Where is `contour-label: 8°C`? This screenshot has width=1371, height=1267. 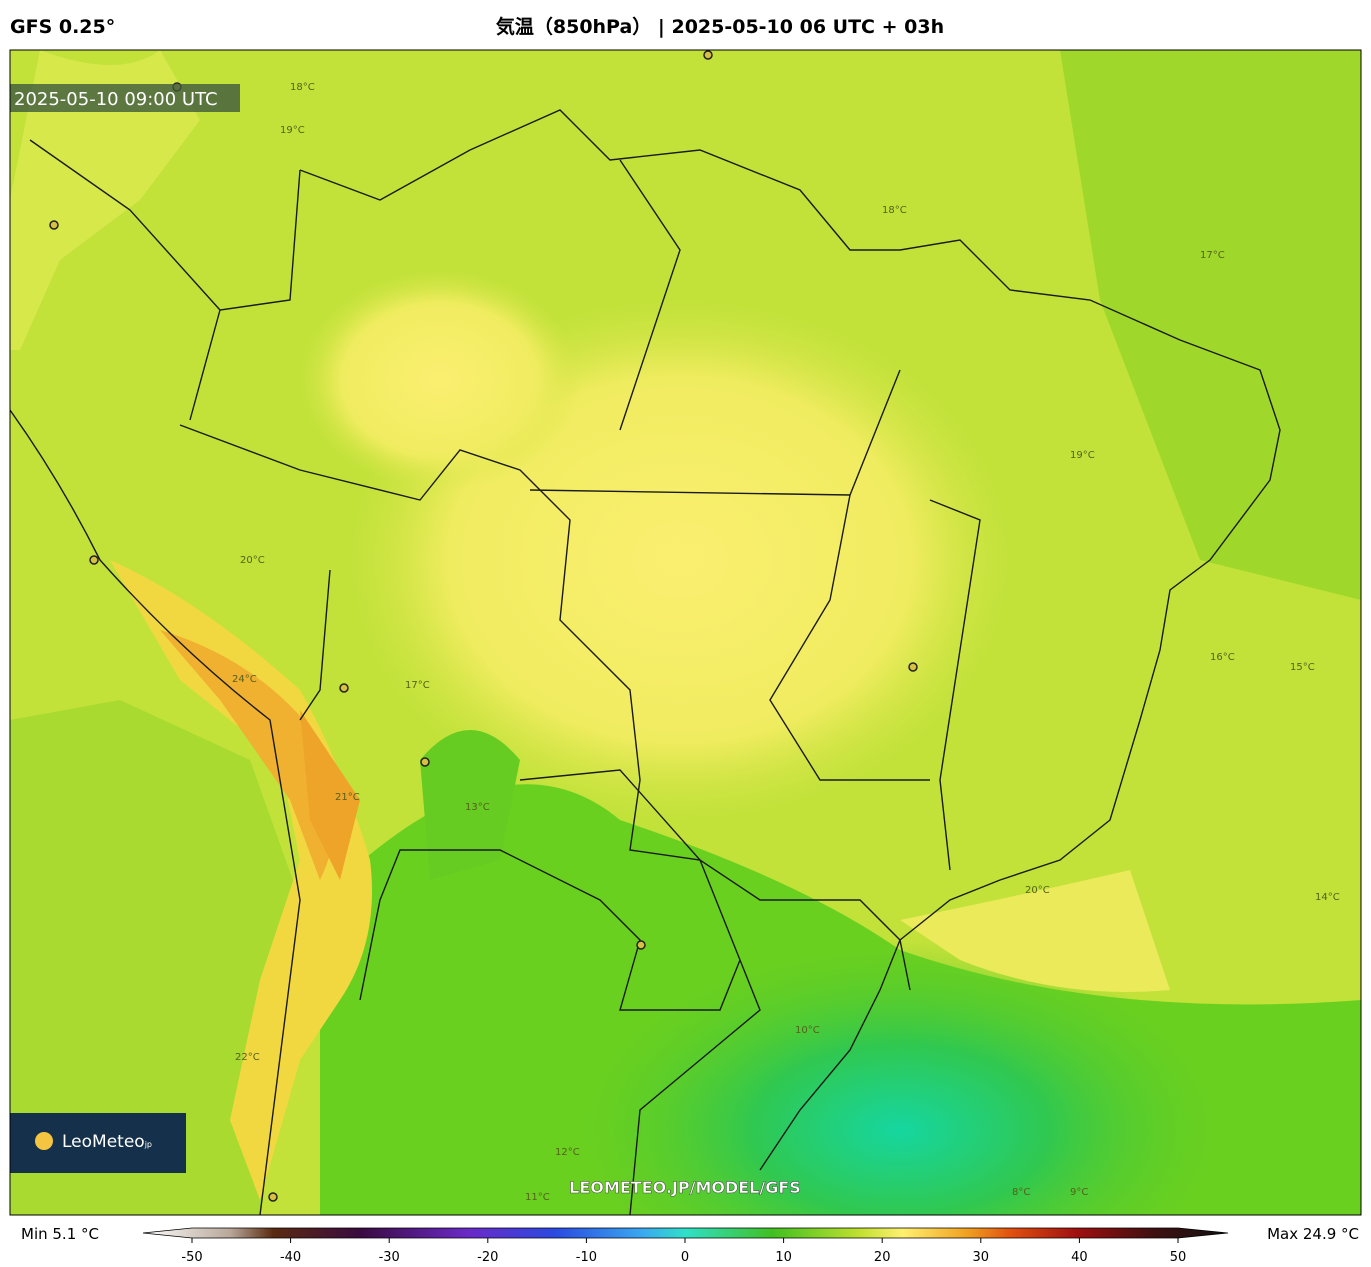 contour-label: 8°C is located at coordinates (1021, 1192).